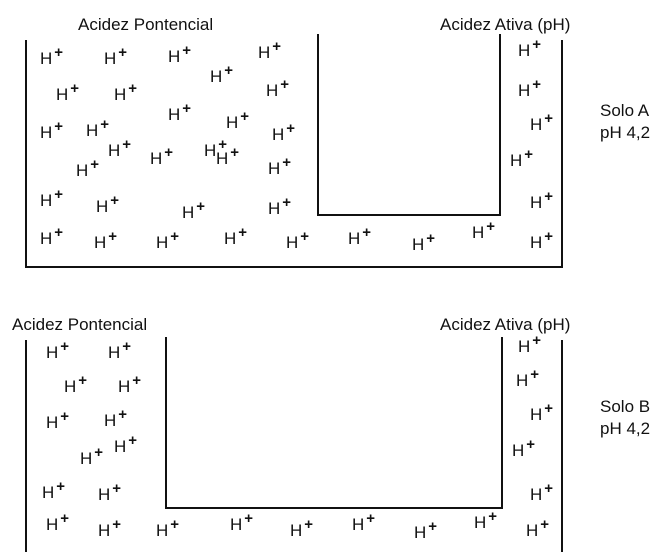 This screenshot has height=552, width=671. I want to click on panel-b-ph-label: pH 4,2, so click(625, 428).